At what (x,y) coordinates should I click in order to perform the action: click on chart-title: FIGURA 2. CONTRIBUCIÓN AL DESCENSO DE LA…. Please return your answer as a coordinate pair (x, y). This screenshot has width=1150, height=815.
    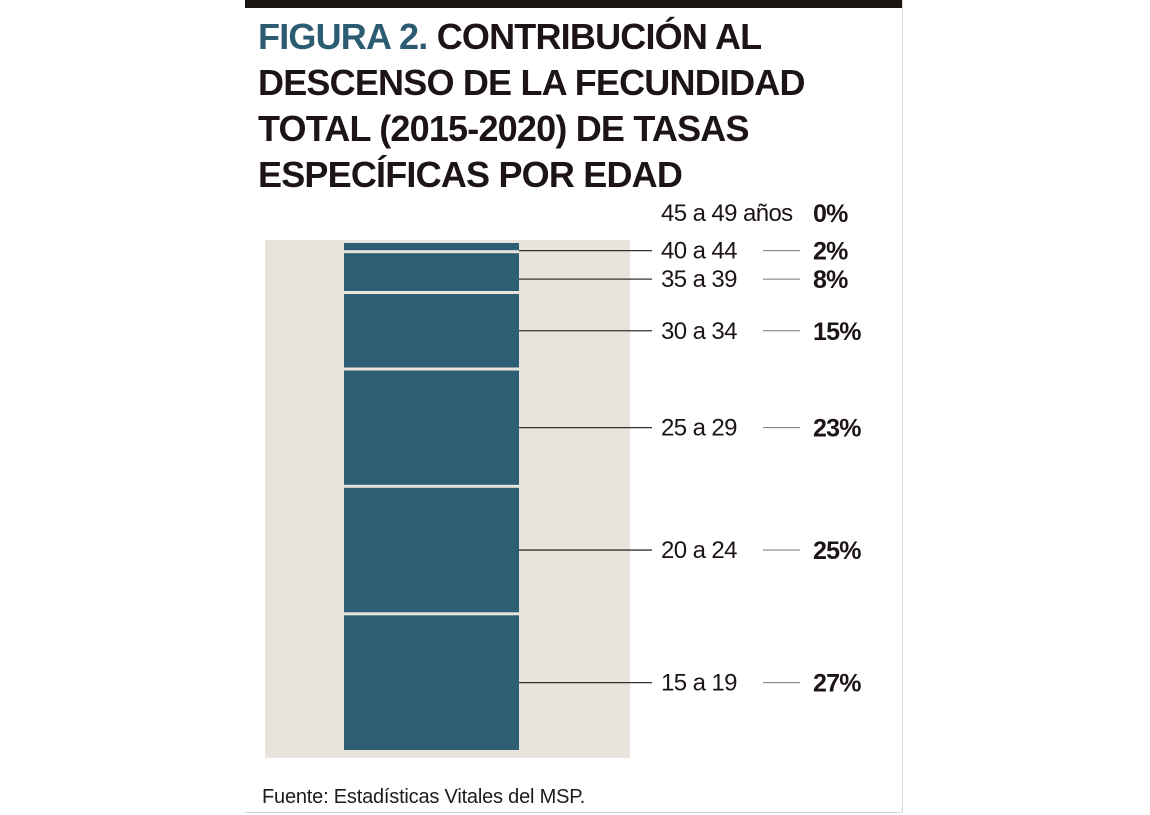
    Looking at the image, I should click on (573, 106).